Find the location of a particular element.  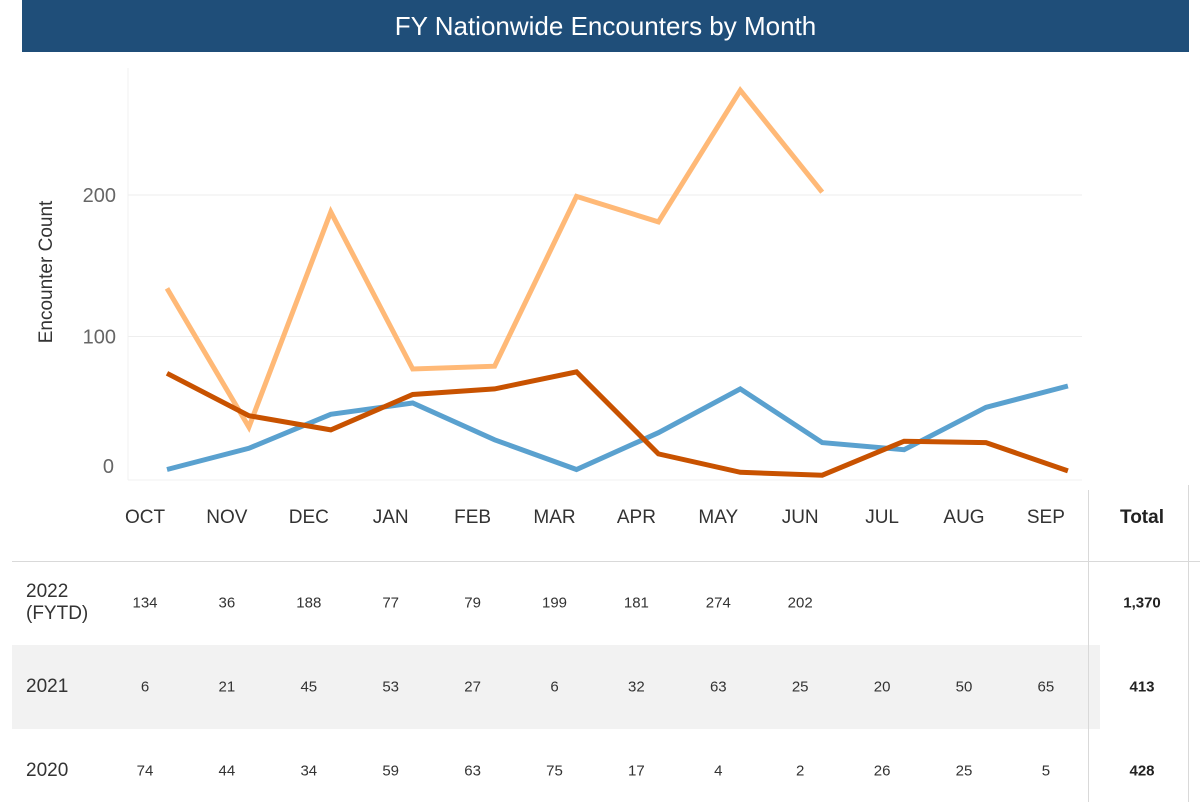

month-header-feb: FEB is located at coordinates (473, 517).